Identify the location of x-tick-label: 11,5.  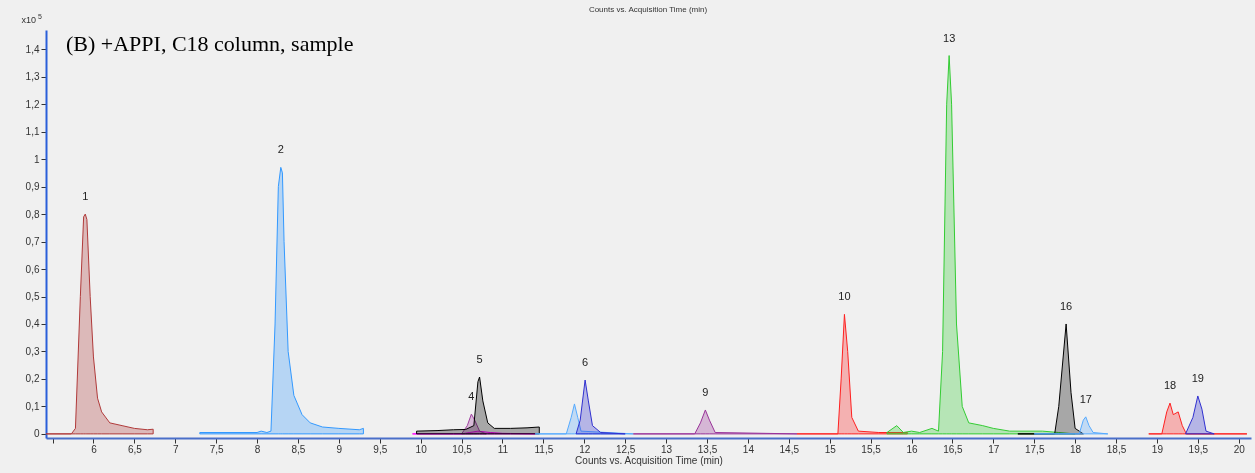
(544, 449).